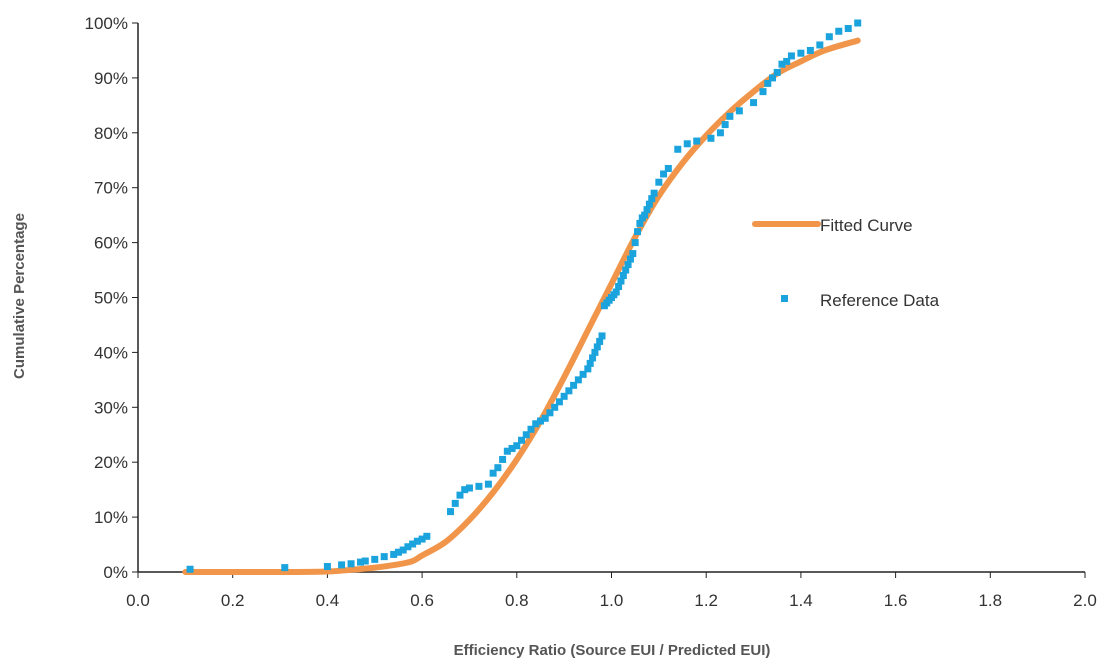 Image resolution: width=1105 pixels, height=664 pixels. What do you see at coordinates (111, 133) in the screenshot?
I see `y-tick-label: 80%` at bounding box center [111, 133].